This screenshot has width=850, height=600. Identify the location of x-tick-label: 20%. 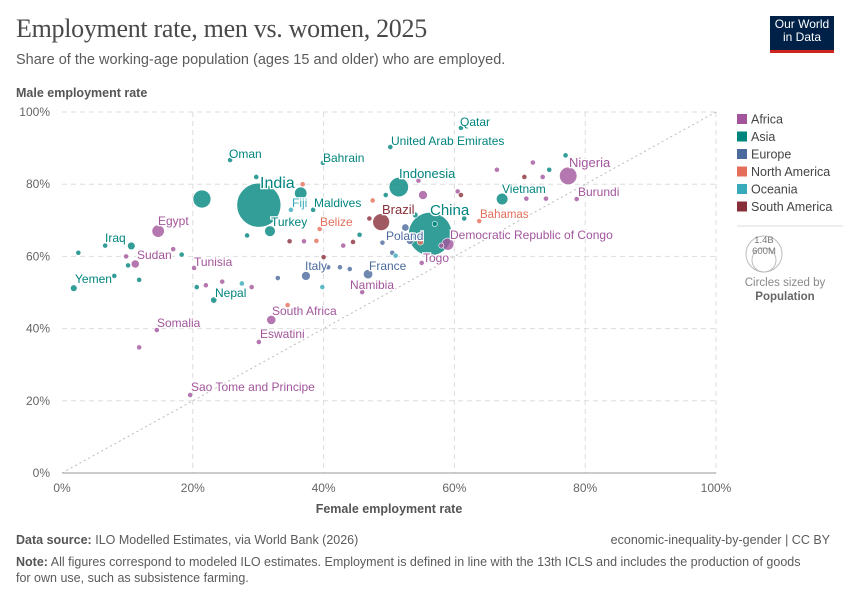
(193, 488).